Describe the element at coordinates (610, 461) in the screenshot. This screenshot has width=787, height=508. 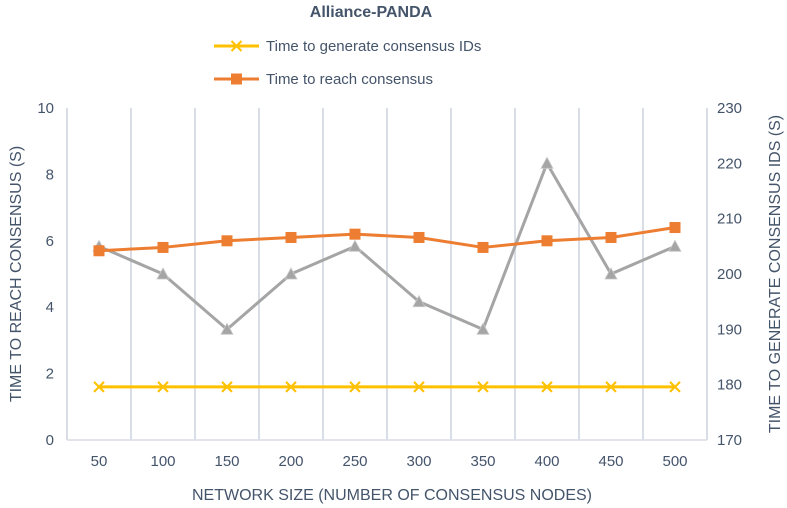
I see `x-tick-label: 450` at that location.